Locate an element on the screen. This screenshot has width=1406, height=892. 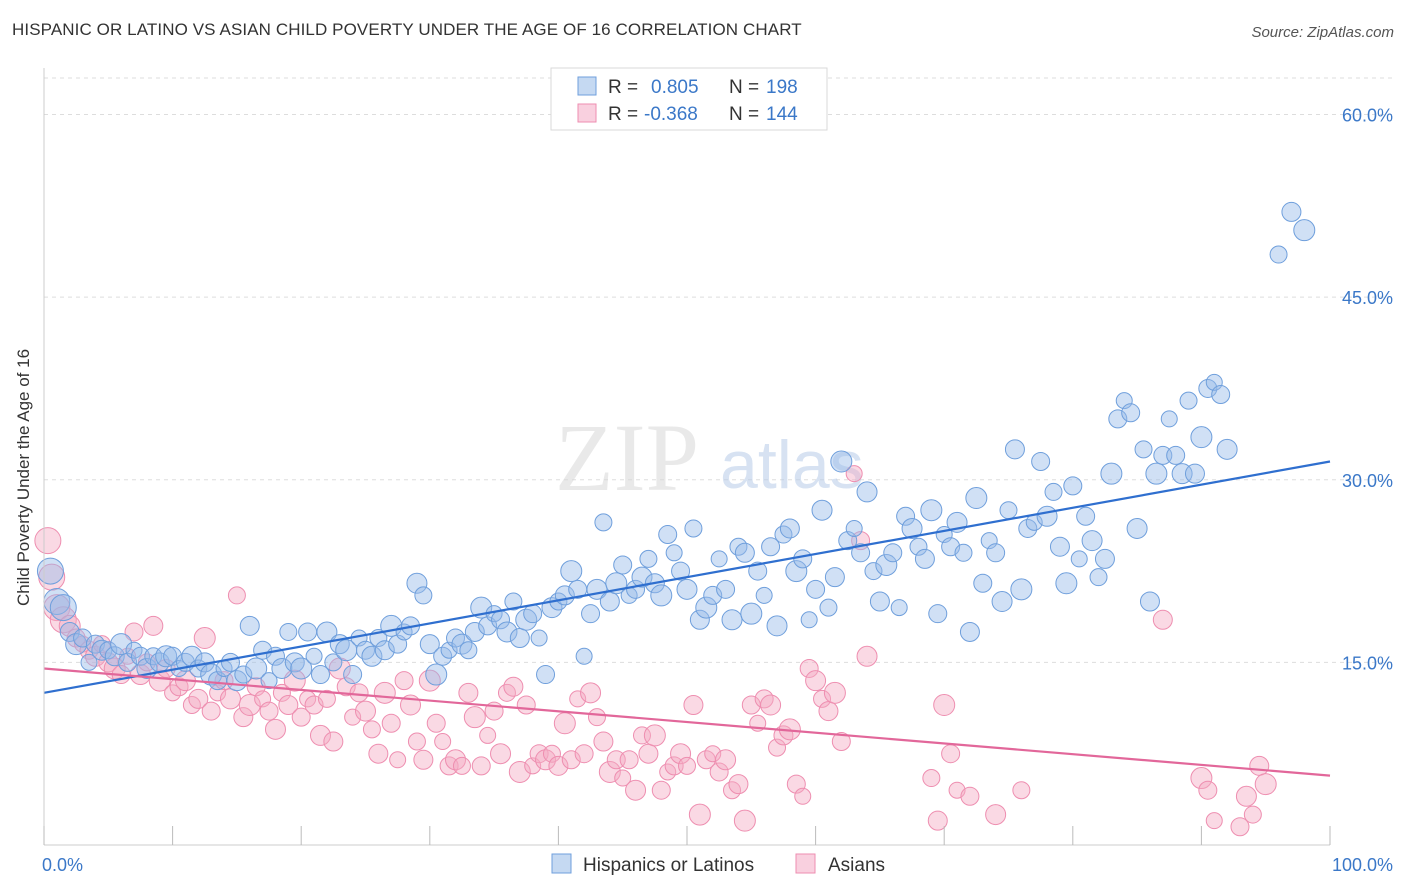
asian-trend-line is located at coordinates (687, 722).